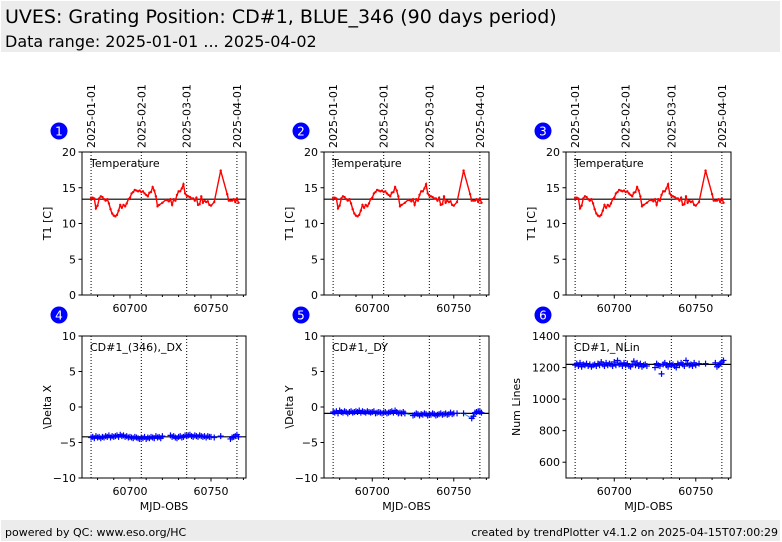 Image resolution: width=782 pixels, height=542 pixels. Describe the element at coordinates (289, 224) in the screenshot. I see `y-axis-label: T1 [C]` at that location.